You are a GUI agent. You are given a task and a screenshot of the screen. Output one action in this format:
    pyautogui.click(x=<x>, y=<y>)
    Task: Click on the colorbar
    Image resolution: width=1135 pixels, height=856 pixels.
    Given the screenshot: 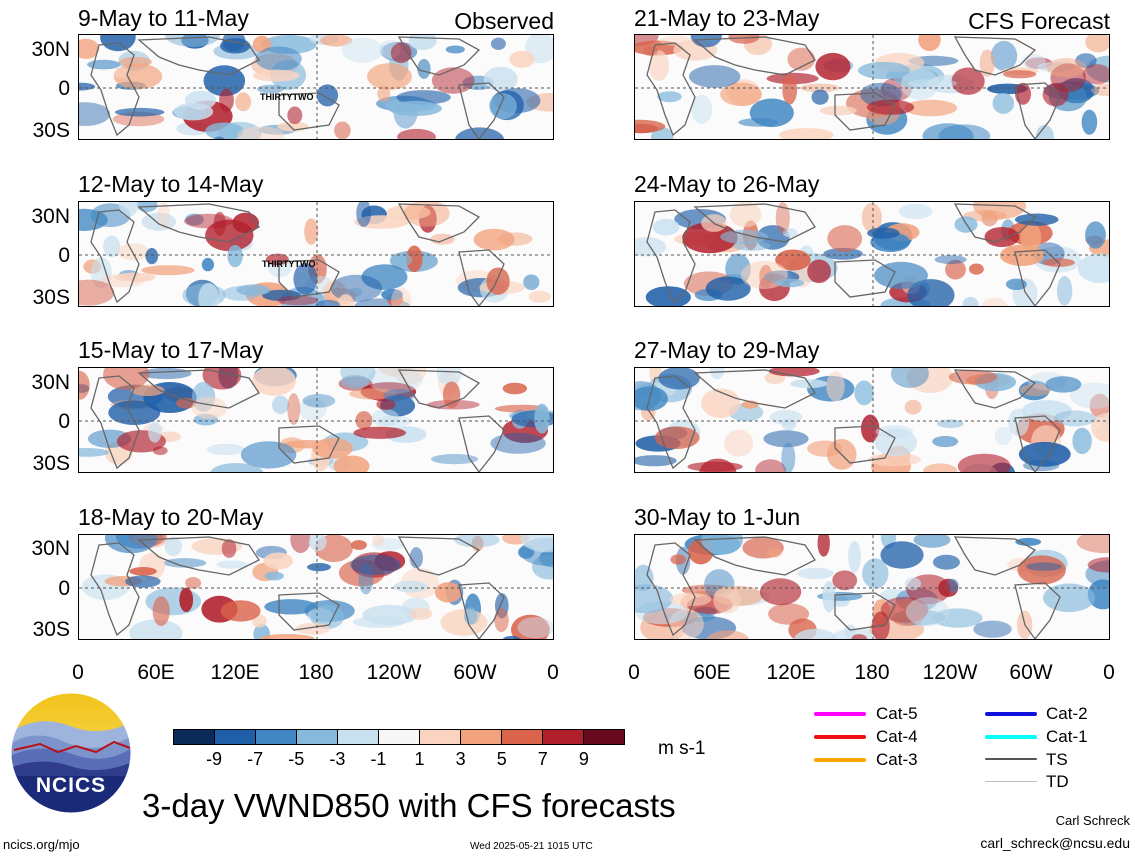 What is the action you would take?
    pyautogui.click(x=399, y=737)
    